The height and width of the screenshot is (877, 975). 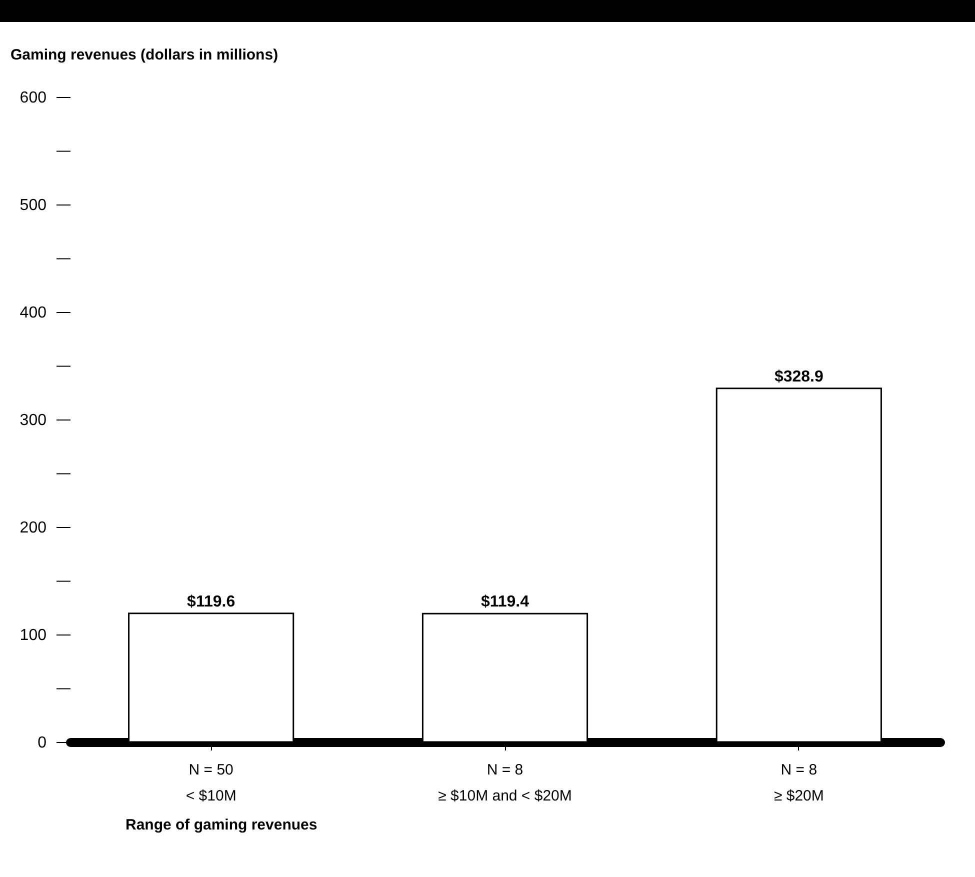 What do you see at coordinates (42, 743) in the screenshot?
I see `y-tick-label: 0` at bounding box center [42, 743].